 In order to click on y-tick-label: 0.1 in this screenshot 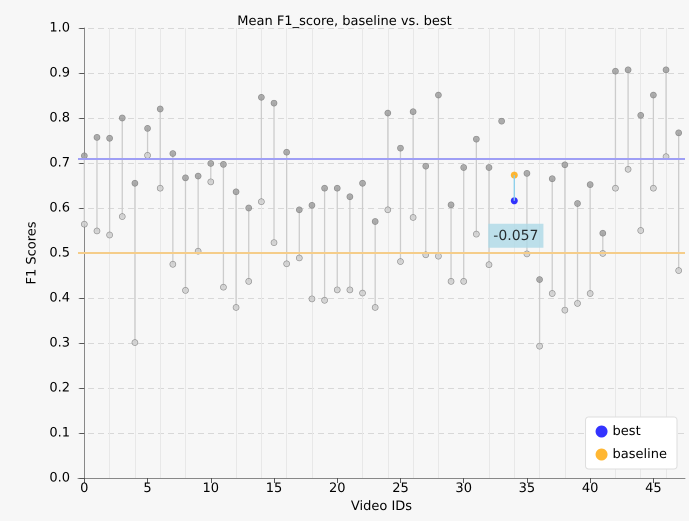, I will do `click(59, 433)`.